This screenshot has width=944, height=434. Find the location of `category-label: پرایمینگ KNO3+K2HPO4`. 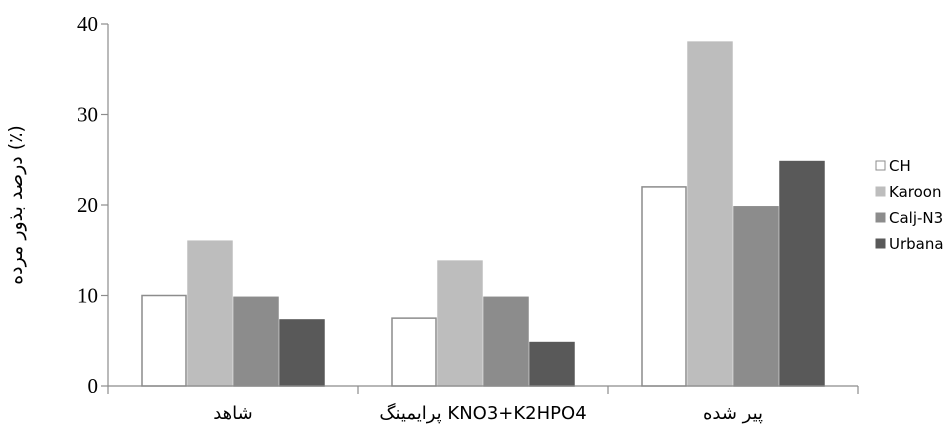

category-label: پرایمینگ KNO3+K2HPO4 is located at coordinates (482, 413).